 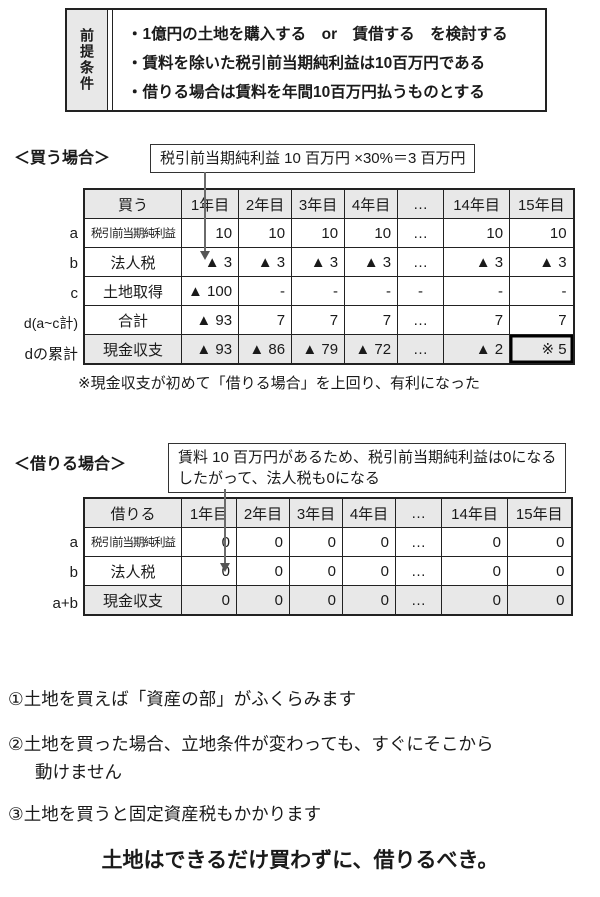 I want to click on buy-table-row: 税引前当期純利益 10 10 10 10 … 10 10, so click(x=329, y=233).